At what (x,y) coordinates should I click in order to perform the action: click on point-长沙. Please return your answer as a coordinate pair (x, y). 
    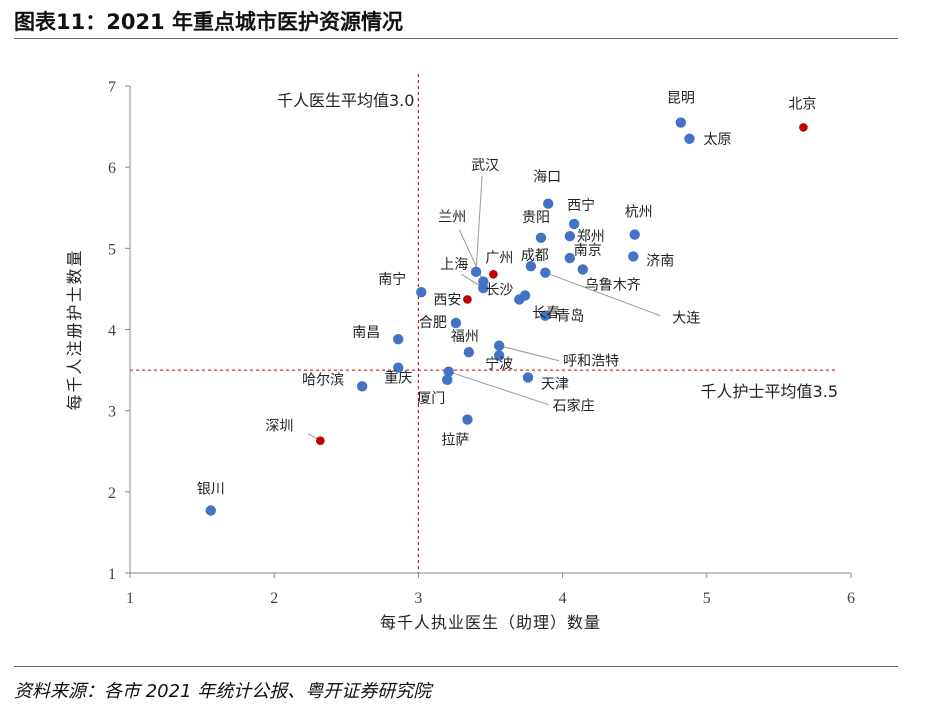
    Looking at the image, I should click on (519, 299).